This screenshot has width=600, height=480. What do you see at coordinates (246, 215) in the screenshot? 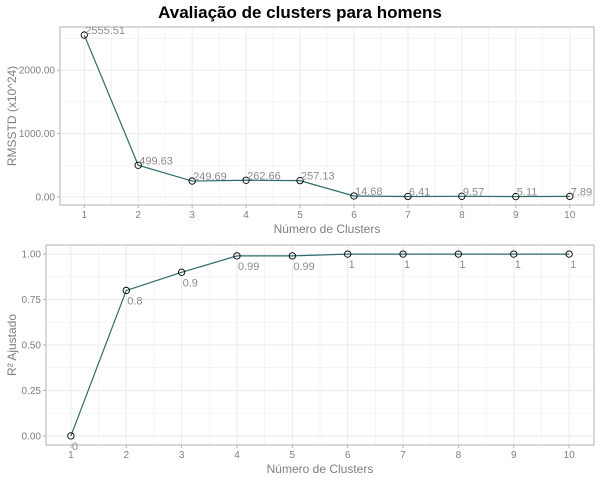
I see `rmsstd-x-tick-label: 4` at bounding box center [246, 215].